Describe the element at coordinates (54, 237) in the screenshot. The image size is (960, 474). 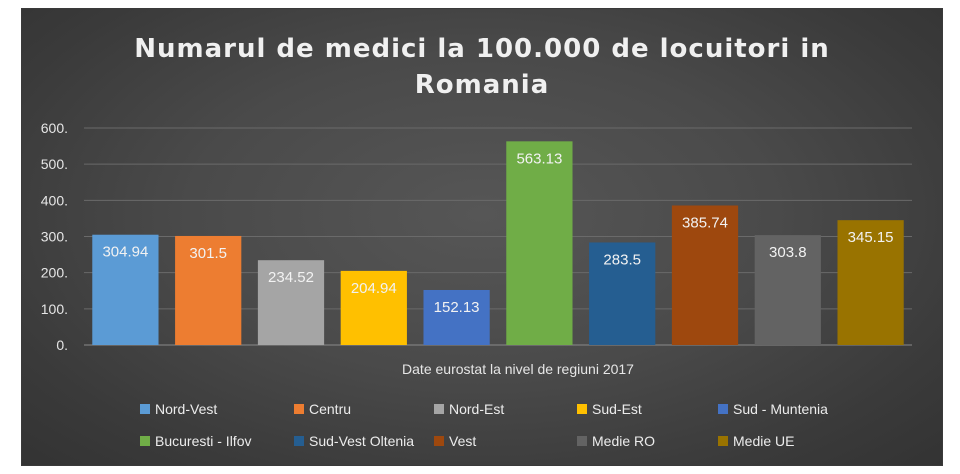
I see `y-tick-label: 300.` at that location.